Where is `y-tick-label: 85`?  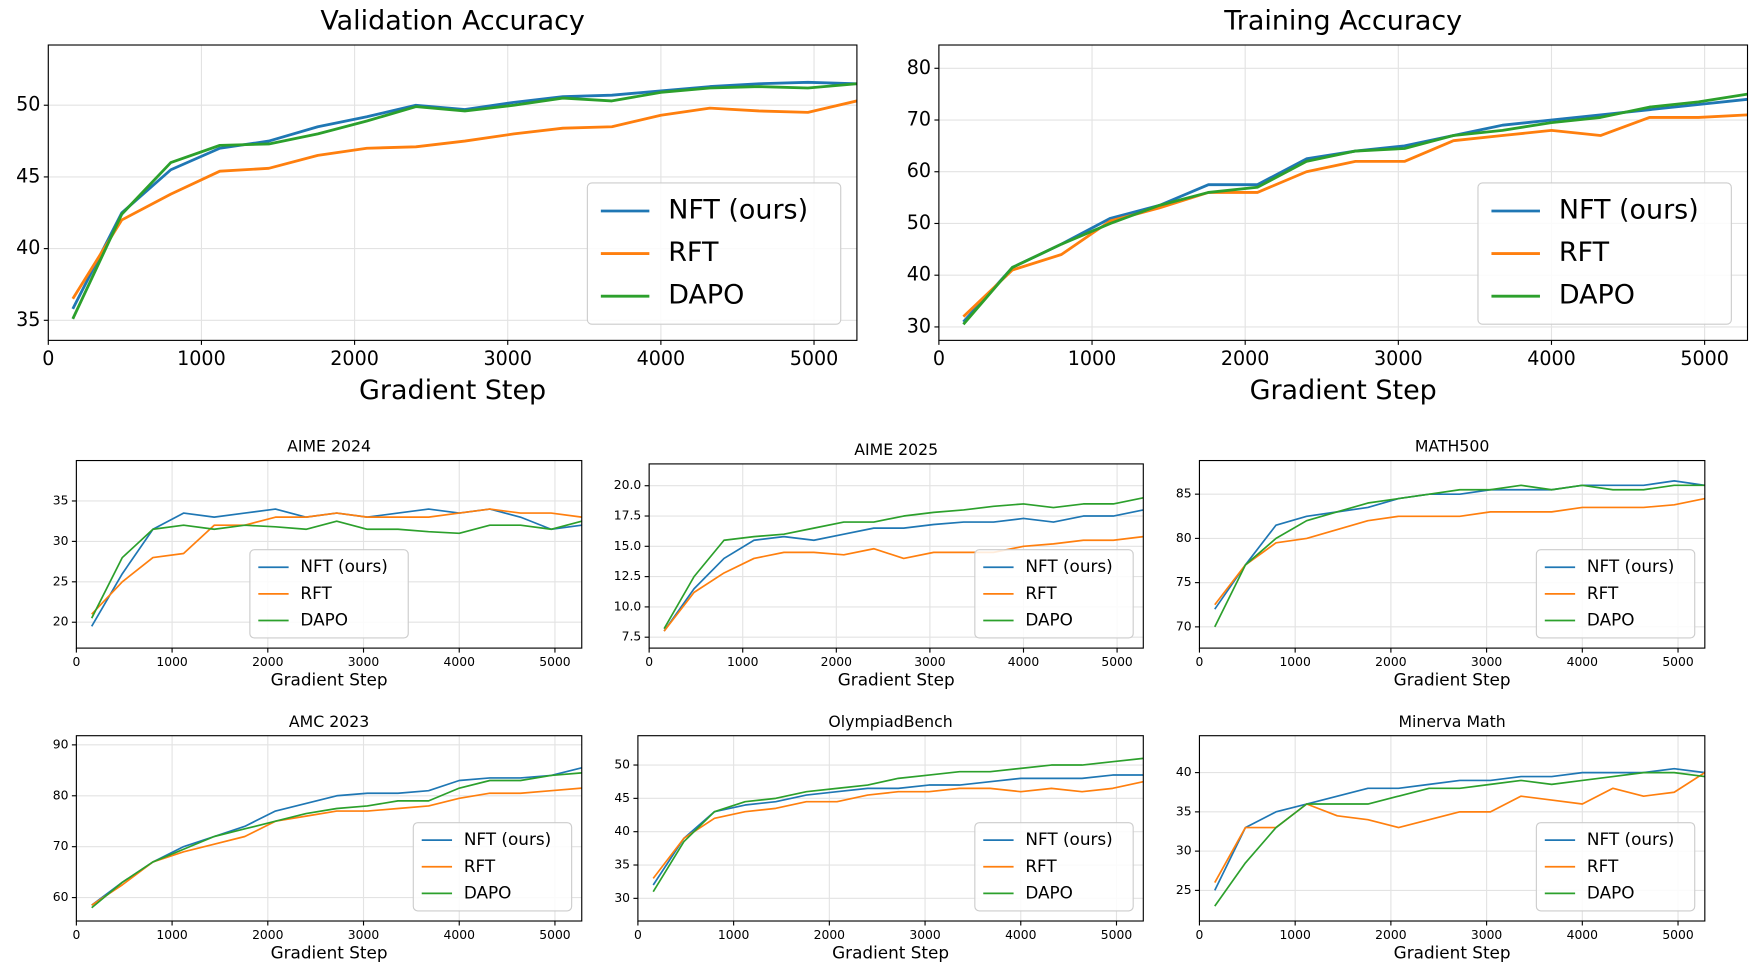 y-tick-label: 85 is located at coordinates (1184, 494).